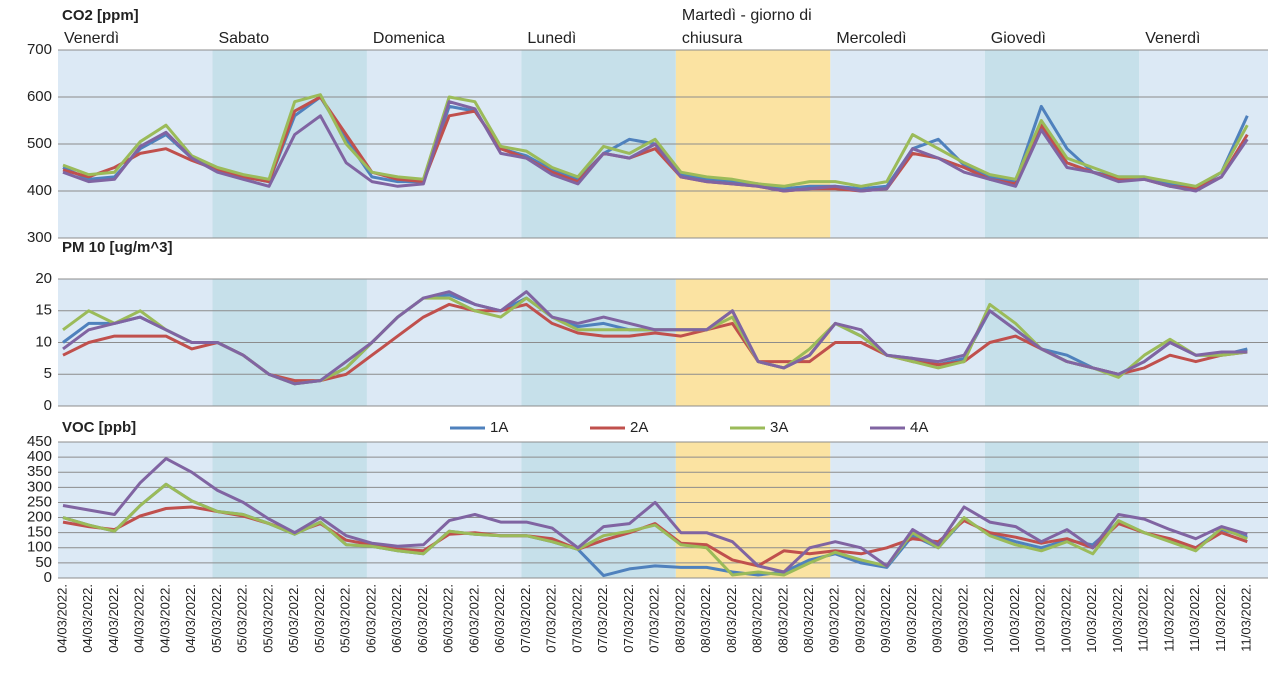 This screenshot has width=1272, height=679. What do you see at coordinates (39, 532) in the screenshot?
I see `y-tick-label: 150` at bounding box center [39, 532].